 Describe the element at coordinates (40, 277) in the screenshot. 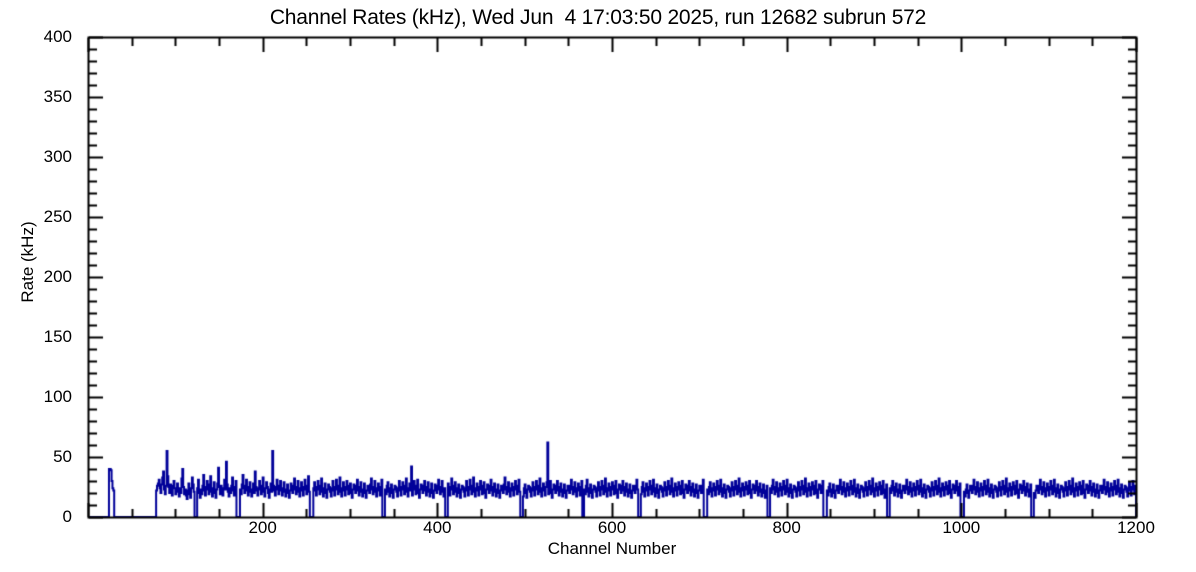

I see `y-axis-tick-label: 200` at that location.